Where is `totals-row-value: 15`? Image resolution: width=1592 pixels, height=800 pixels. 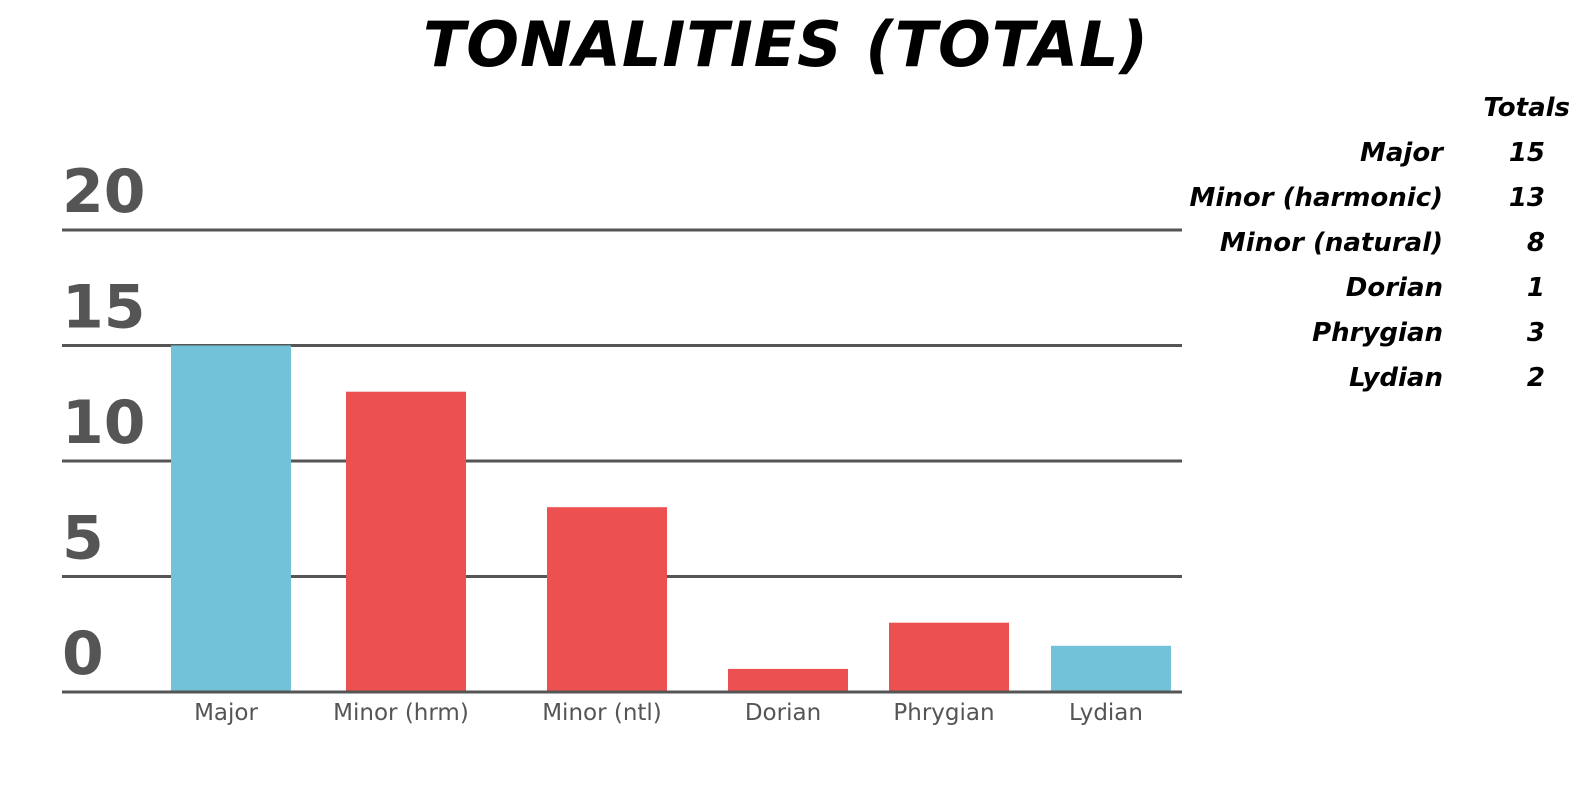 totals-row-value: 15 is located at coordinates (1527, 153).